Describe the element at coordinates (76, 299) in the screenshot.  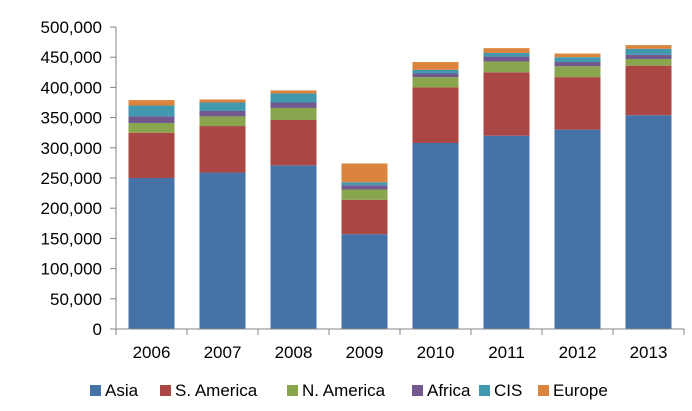
I see `y-tick-label: 50,000` at that location.